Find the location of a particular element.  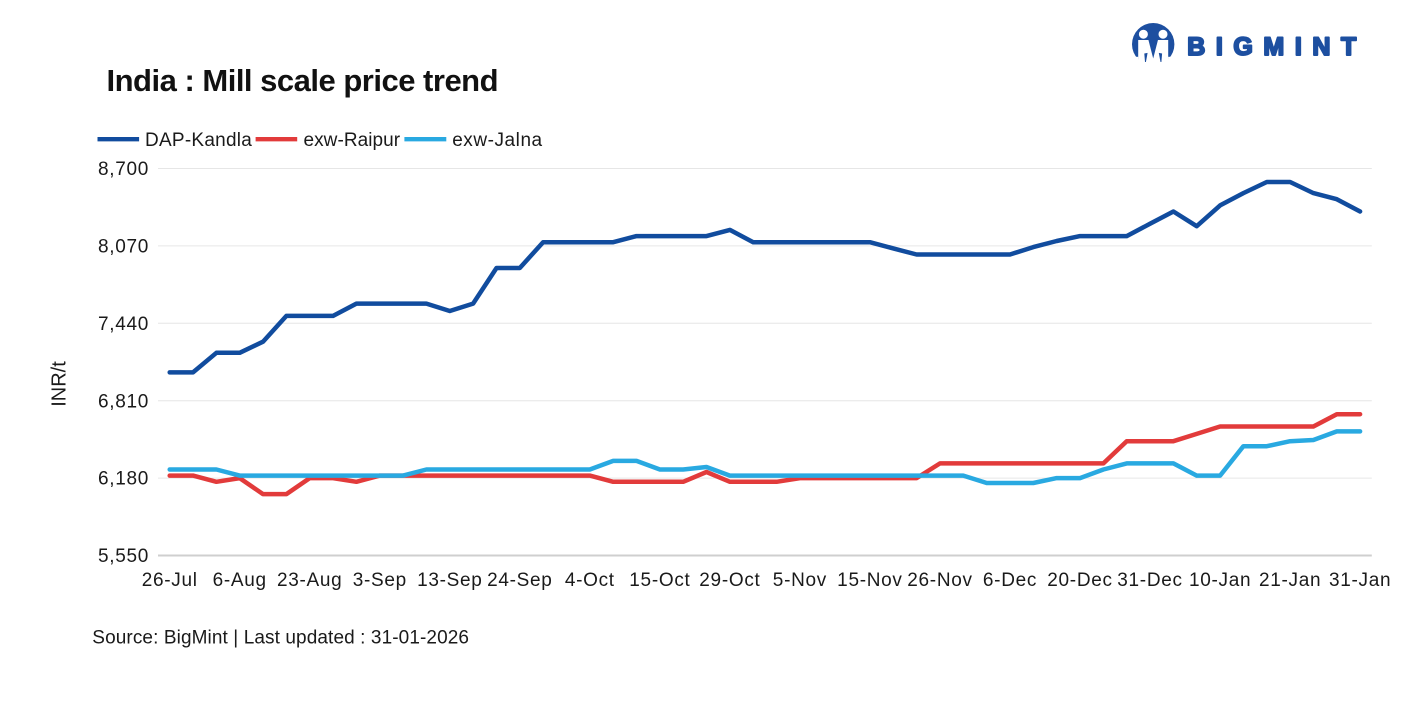

svg-text: 13-Sep is located at coordinates (449, 580).